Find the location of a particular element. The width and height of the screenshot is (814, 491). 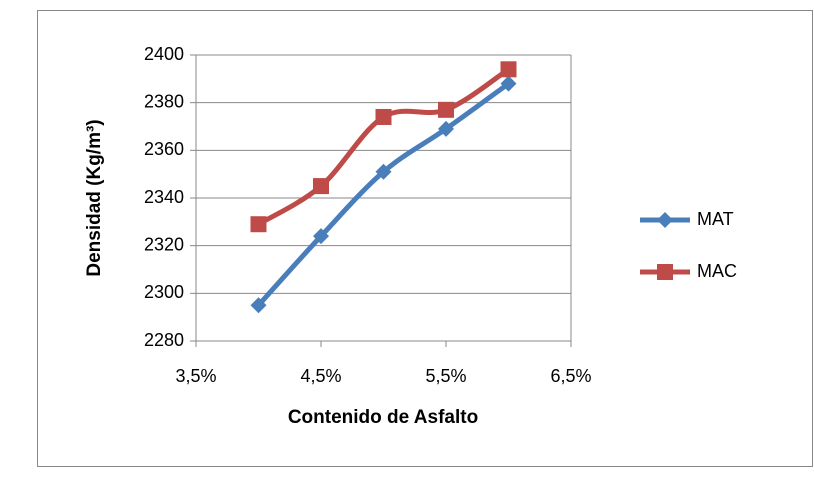

x-tick-label: 5,5% is located at coordinates (445, 376).